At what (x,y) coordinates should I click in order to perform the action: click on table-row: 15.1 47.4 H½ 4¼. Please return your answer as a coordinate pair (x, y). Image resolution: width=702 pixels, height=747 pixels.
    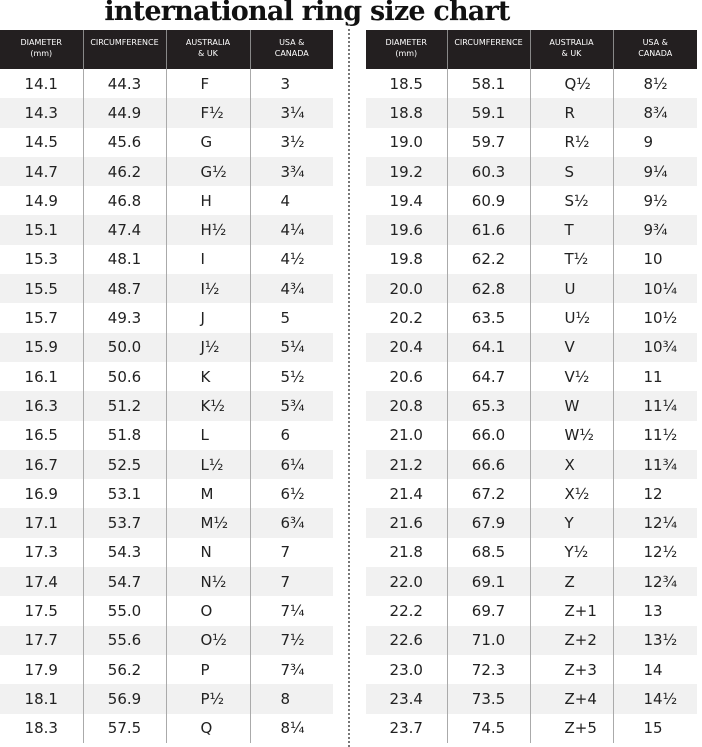
    Looking at the image, I should click on (166, 230).